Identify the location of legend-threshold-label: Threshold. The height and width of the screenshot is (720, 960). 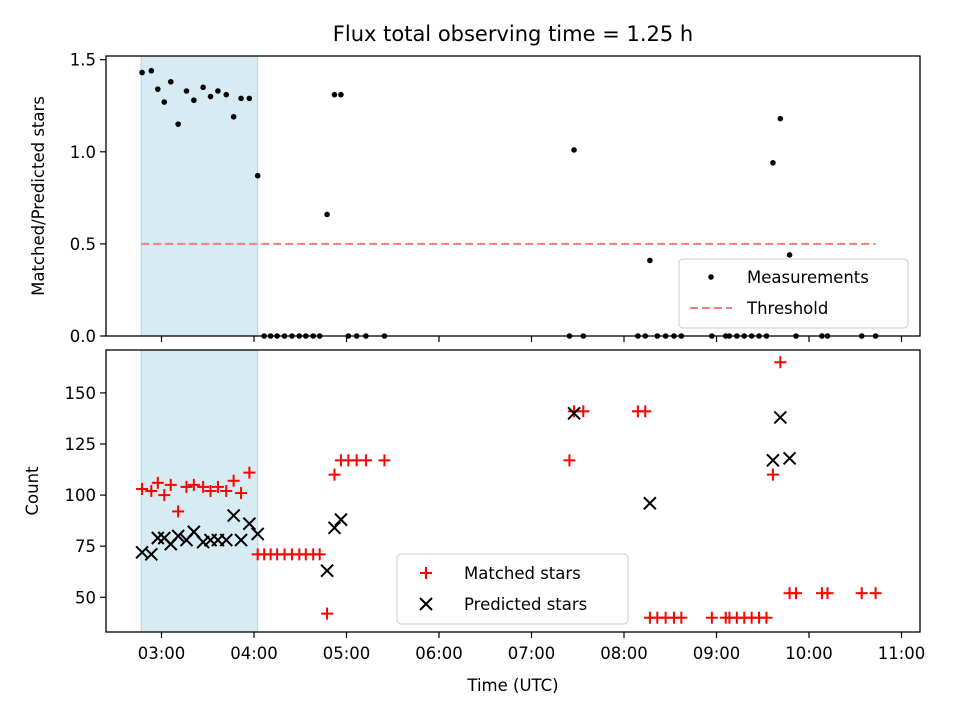
(787, 308).